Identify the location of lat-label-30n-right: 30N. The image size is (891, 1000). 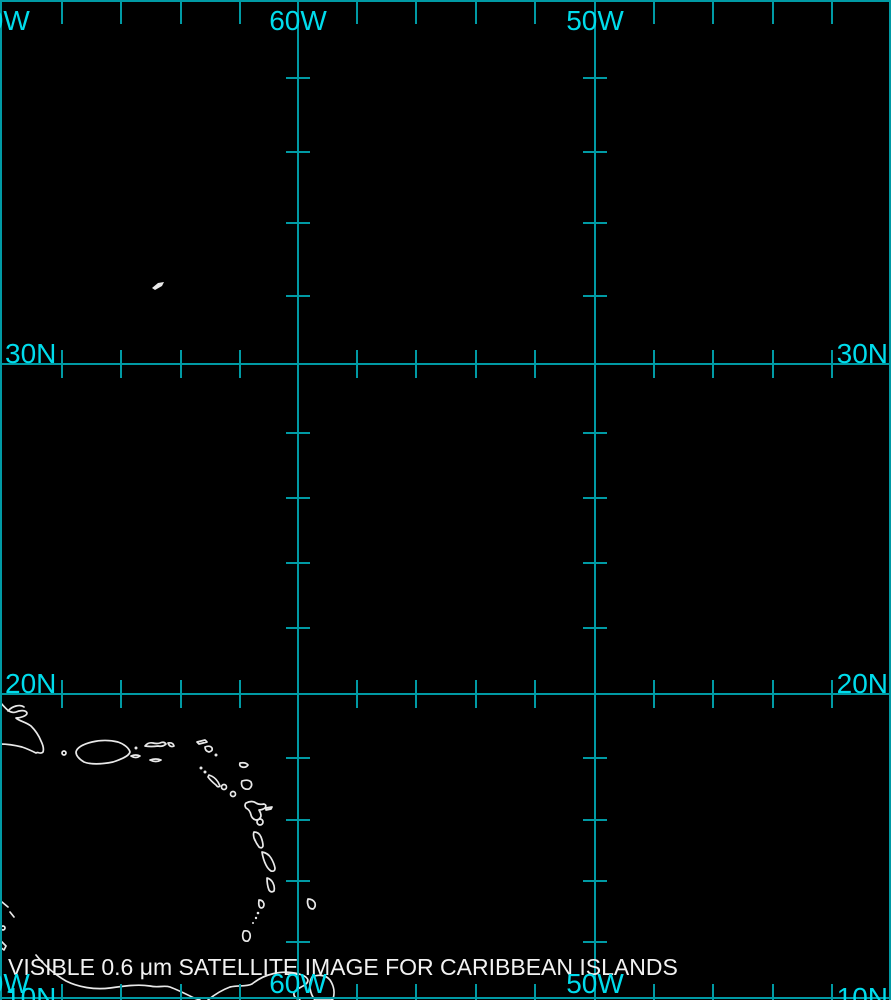
(862, 353).